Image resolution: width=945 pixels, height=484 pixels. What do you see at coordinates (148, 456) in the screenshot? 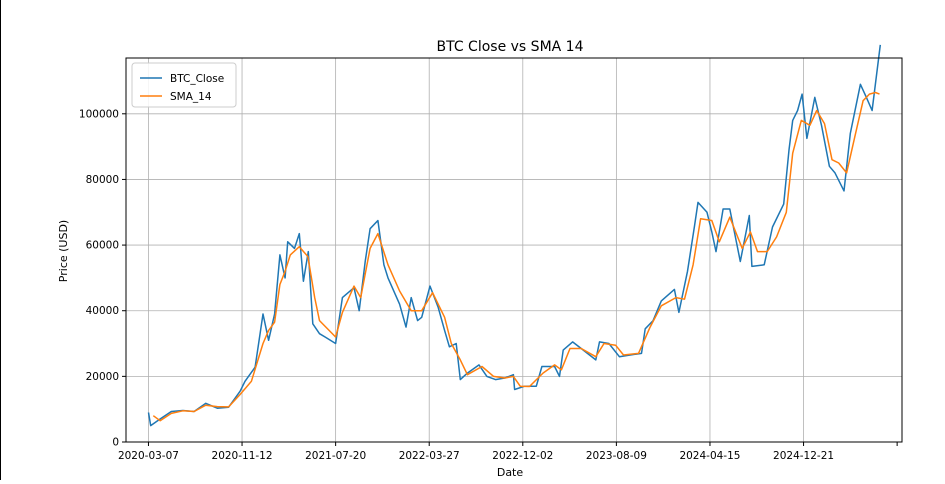
I see `x-tick-label: 2020-03-07` at bounding box center [148, 456].